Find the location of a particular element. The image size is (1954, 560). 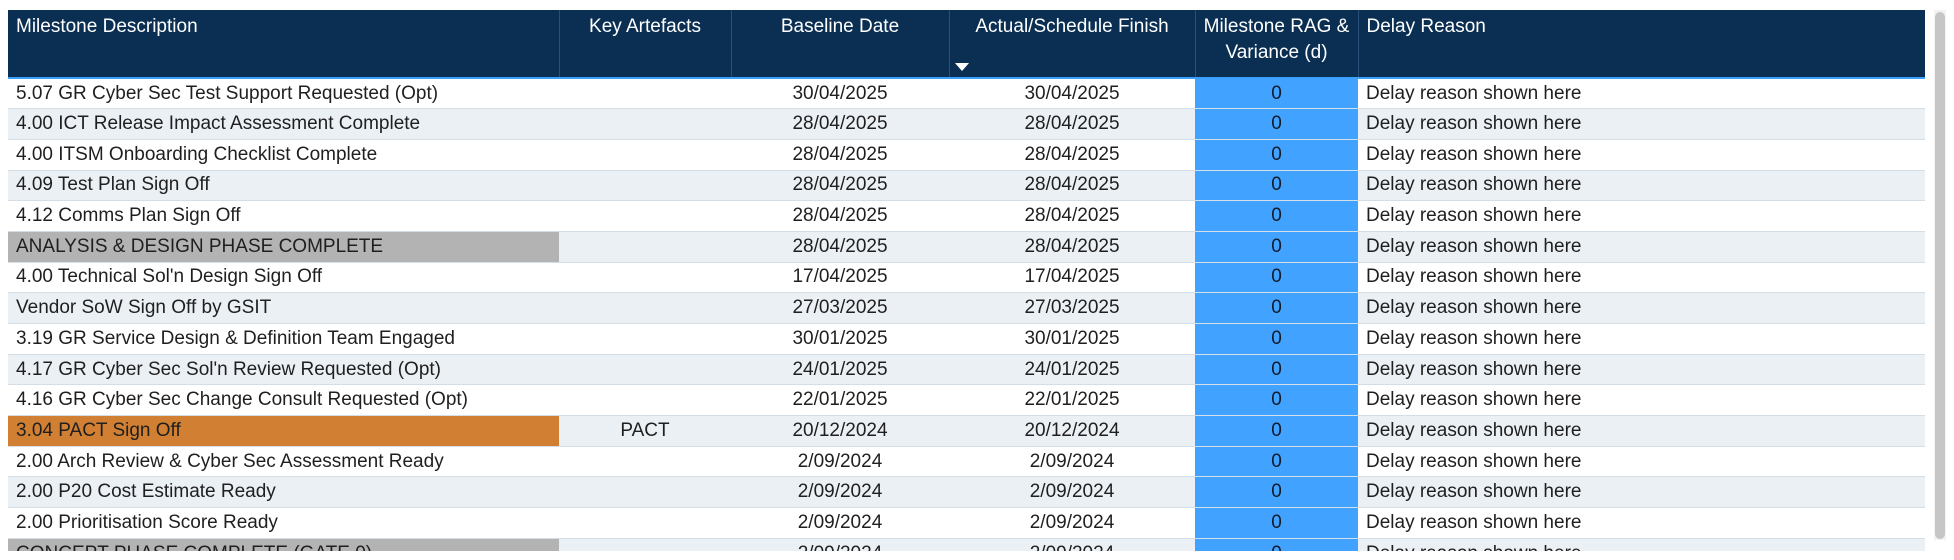

header-milestone-rag-variance: Milestone RAG & Variance (d) is located at coordinates (1277, 44).